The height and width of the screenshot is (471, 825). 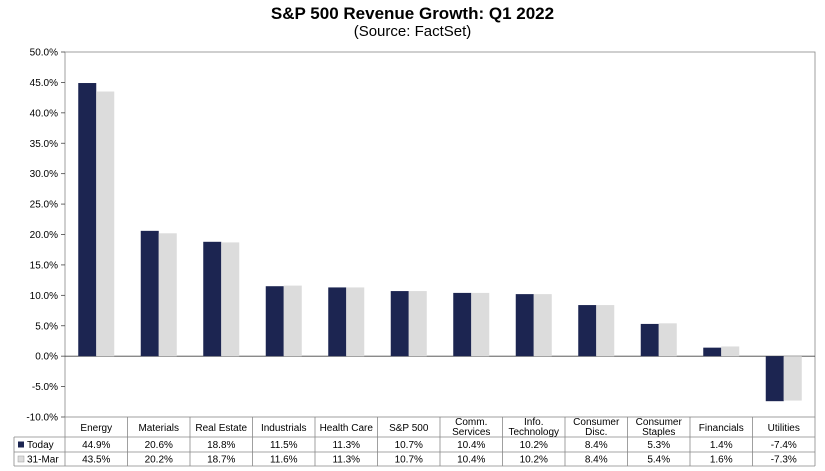 What do you see at coordinates (533, 432) in the screenshot?
I see `category-label: Technology` at bounding box center [533, 432].